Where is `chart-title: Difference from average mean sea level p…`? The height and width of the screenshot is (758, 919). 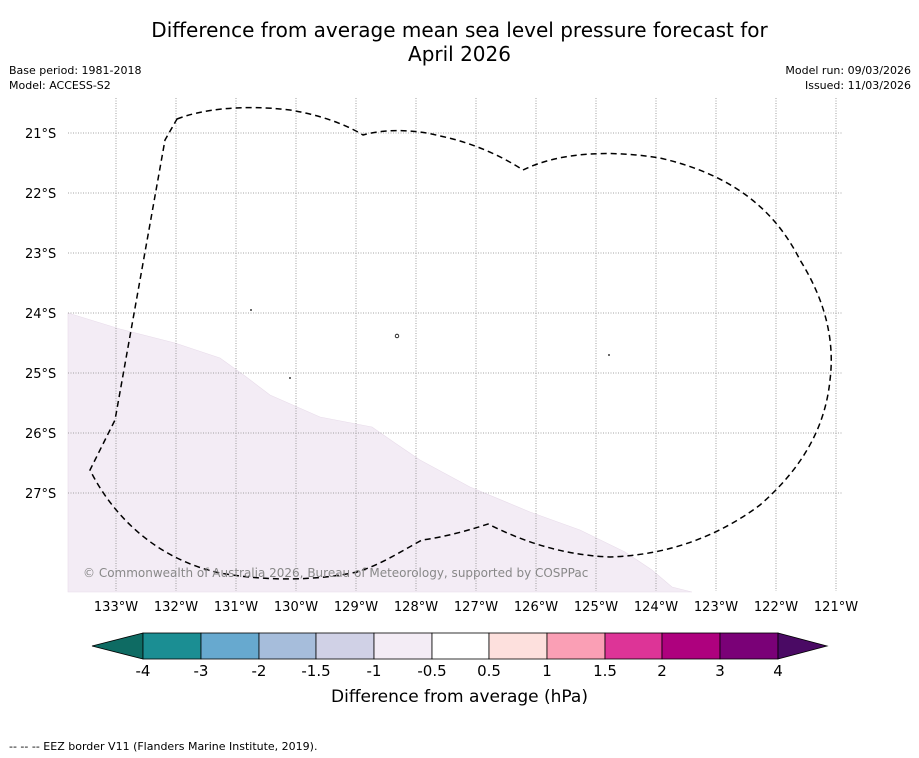
chart-title: Difference from average mean sea level p… is located at coordinates (459, 42).